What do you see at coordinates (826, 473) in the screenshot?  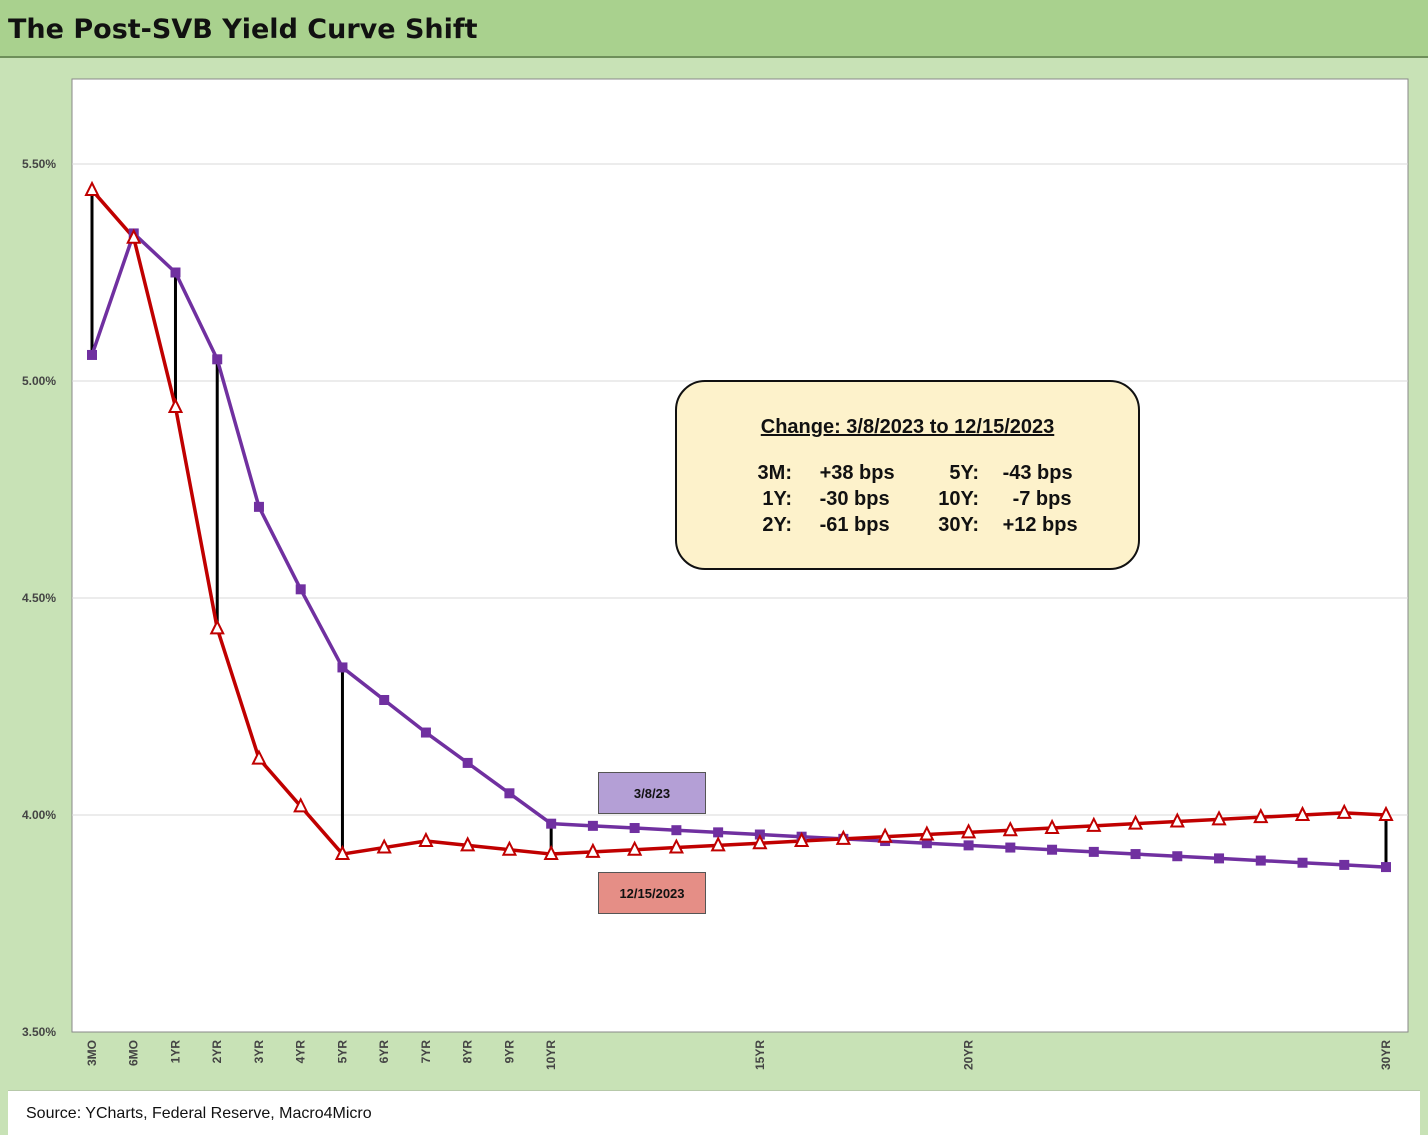 I see `annotation-row-3m: 3M: +38 bps` at bounding box center [826, 473].